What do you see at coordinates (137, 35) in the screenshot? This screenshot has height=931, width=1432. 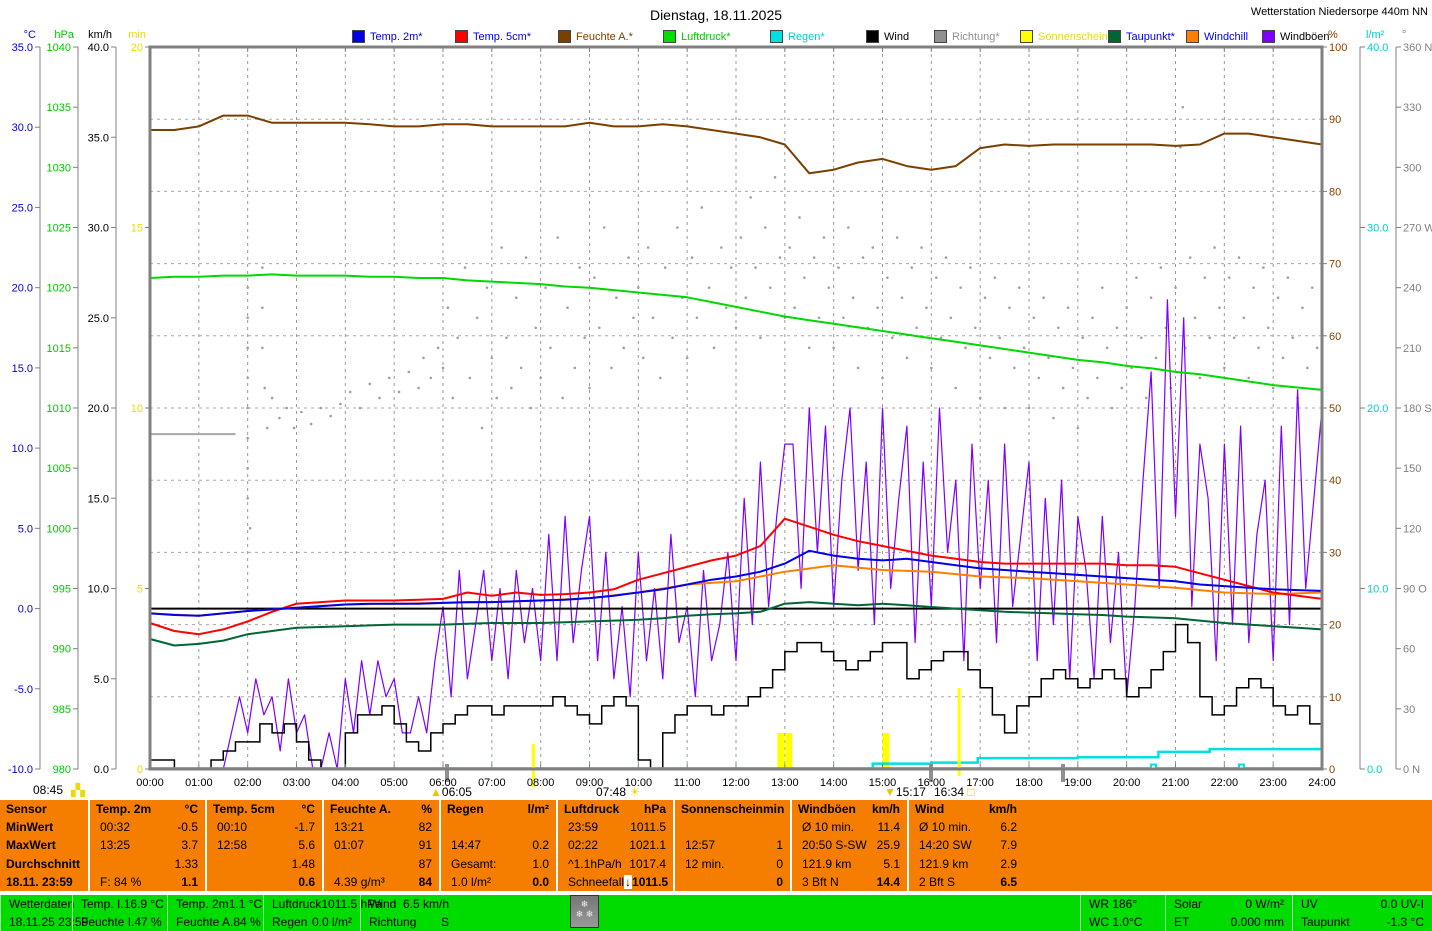 I see `axis-unit-label: min` at bounding box center [137, 35].